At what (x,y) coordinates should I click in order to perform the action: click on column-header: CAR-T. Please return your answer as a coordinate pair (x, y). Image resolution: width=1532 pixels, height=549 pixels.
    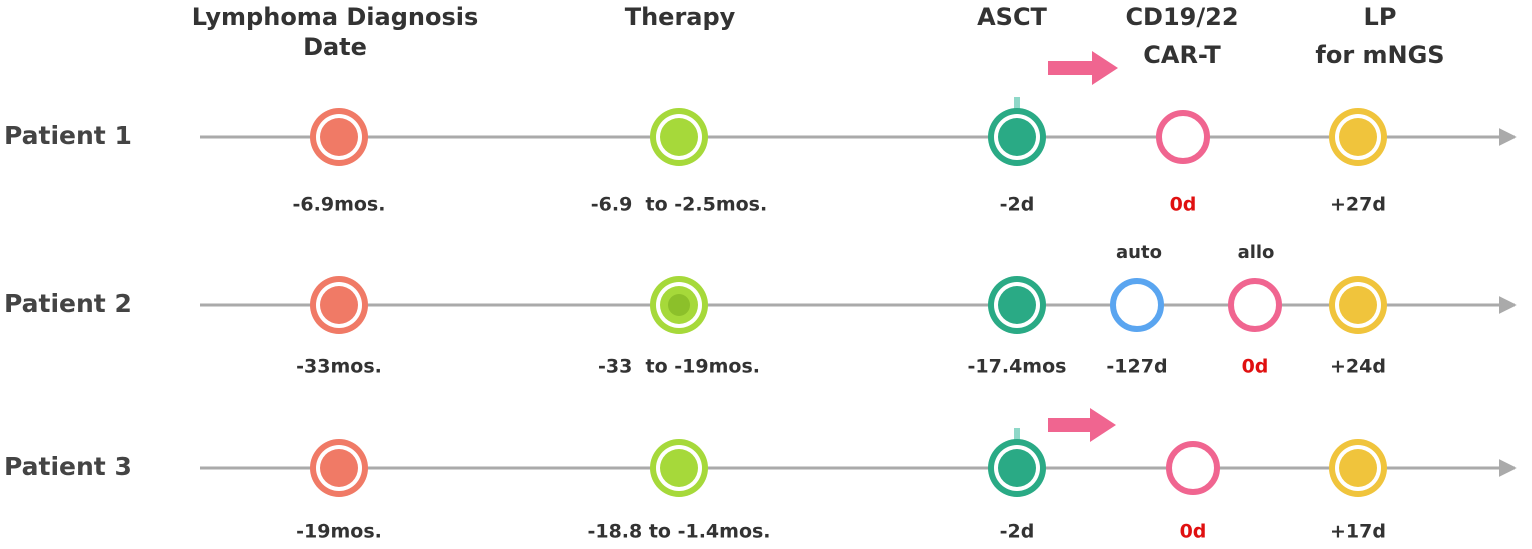
    Looking at the image, I should click on (1182, 55).